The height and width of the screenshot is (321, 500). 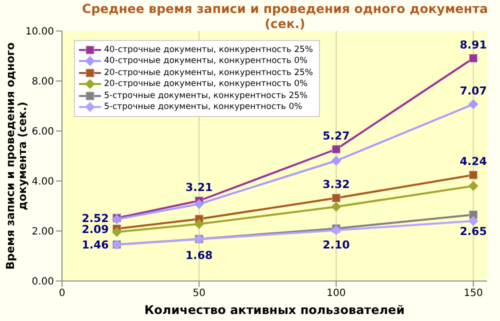 What do you see at coordinates (474, 161) in the screenshot?
I see `data-label: 4.24` at bounding box center [474, 161].